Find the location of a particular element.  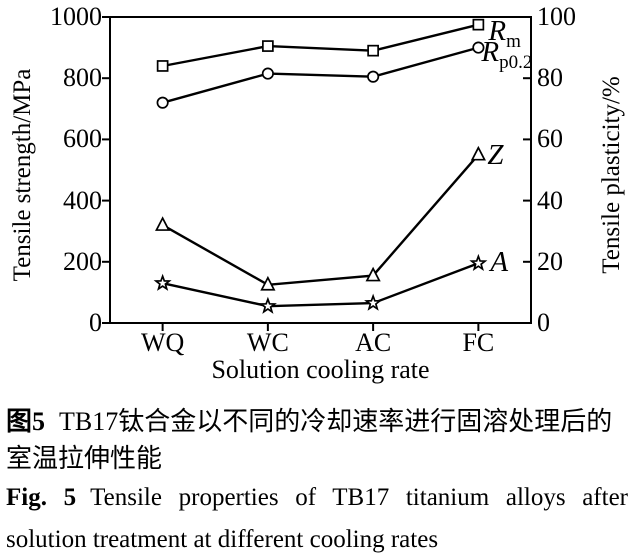

left-tick-label-200: 200 is located at coordinates (82, 261).